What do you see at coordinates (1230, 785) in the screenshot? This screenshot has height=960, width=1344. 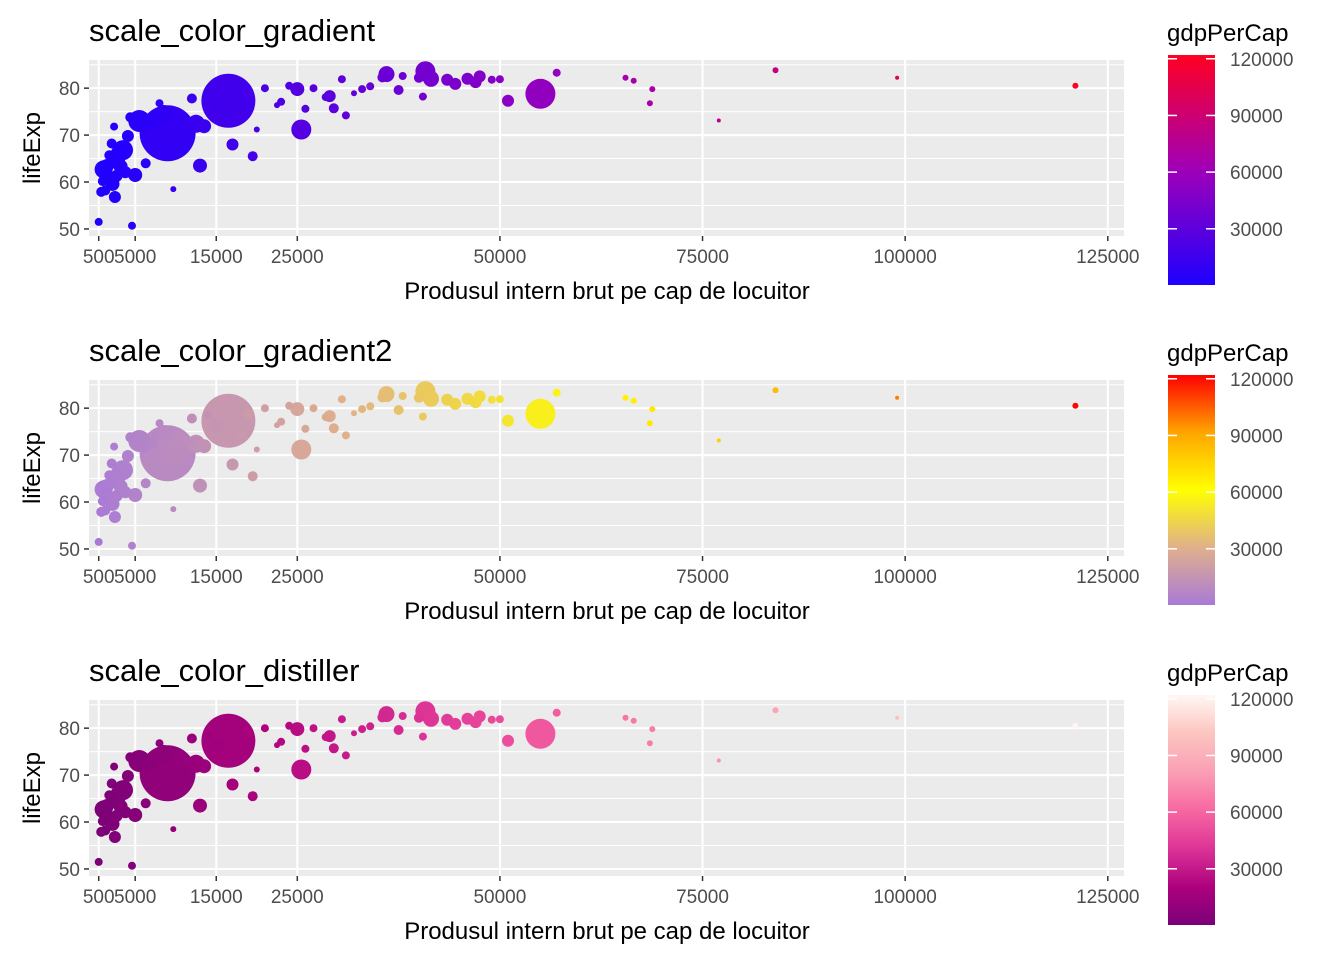 I see `legend-ticks: 30000 60000 90000 120000` at bounding box center [1230, 785].